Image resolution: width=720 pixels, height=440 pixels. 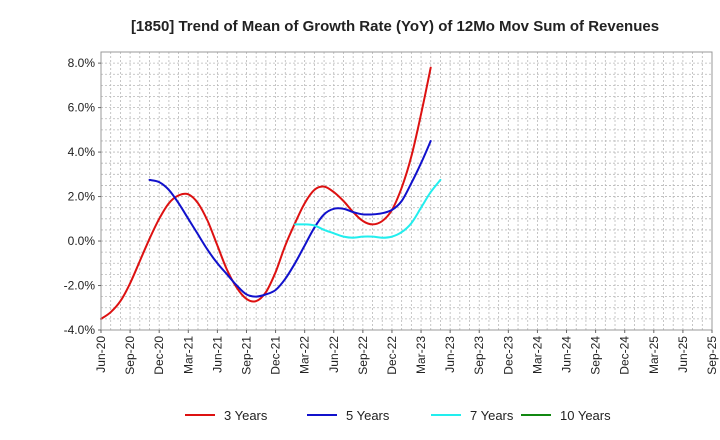 What do you see at coordinates (188, 355) in the screenshot?
I see `x-tick-label: Mar-21` at bounding box center [188, 355].